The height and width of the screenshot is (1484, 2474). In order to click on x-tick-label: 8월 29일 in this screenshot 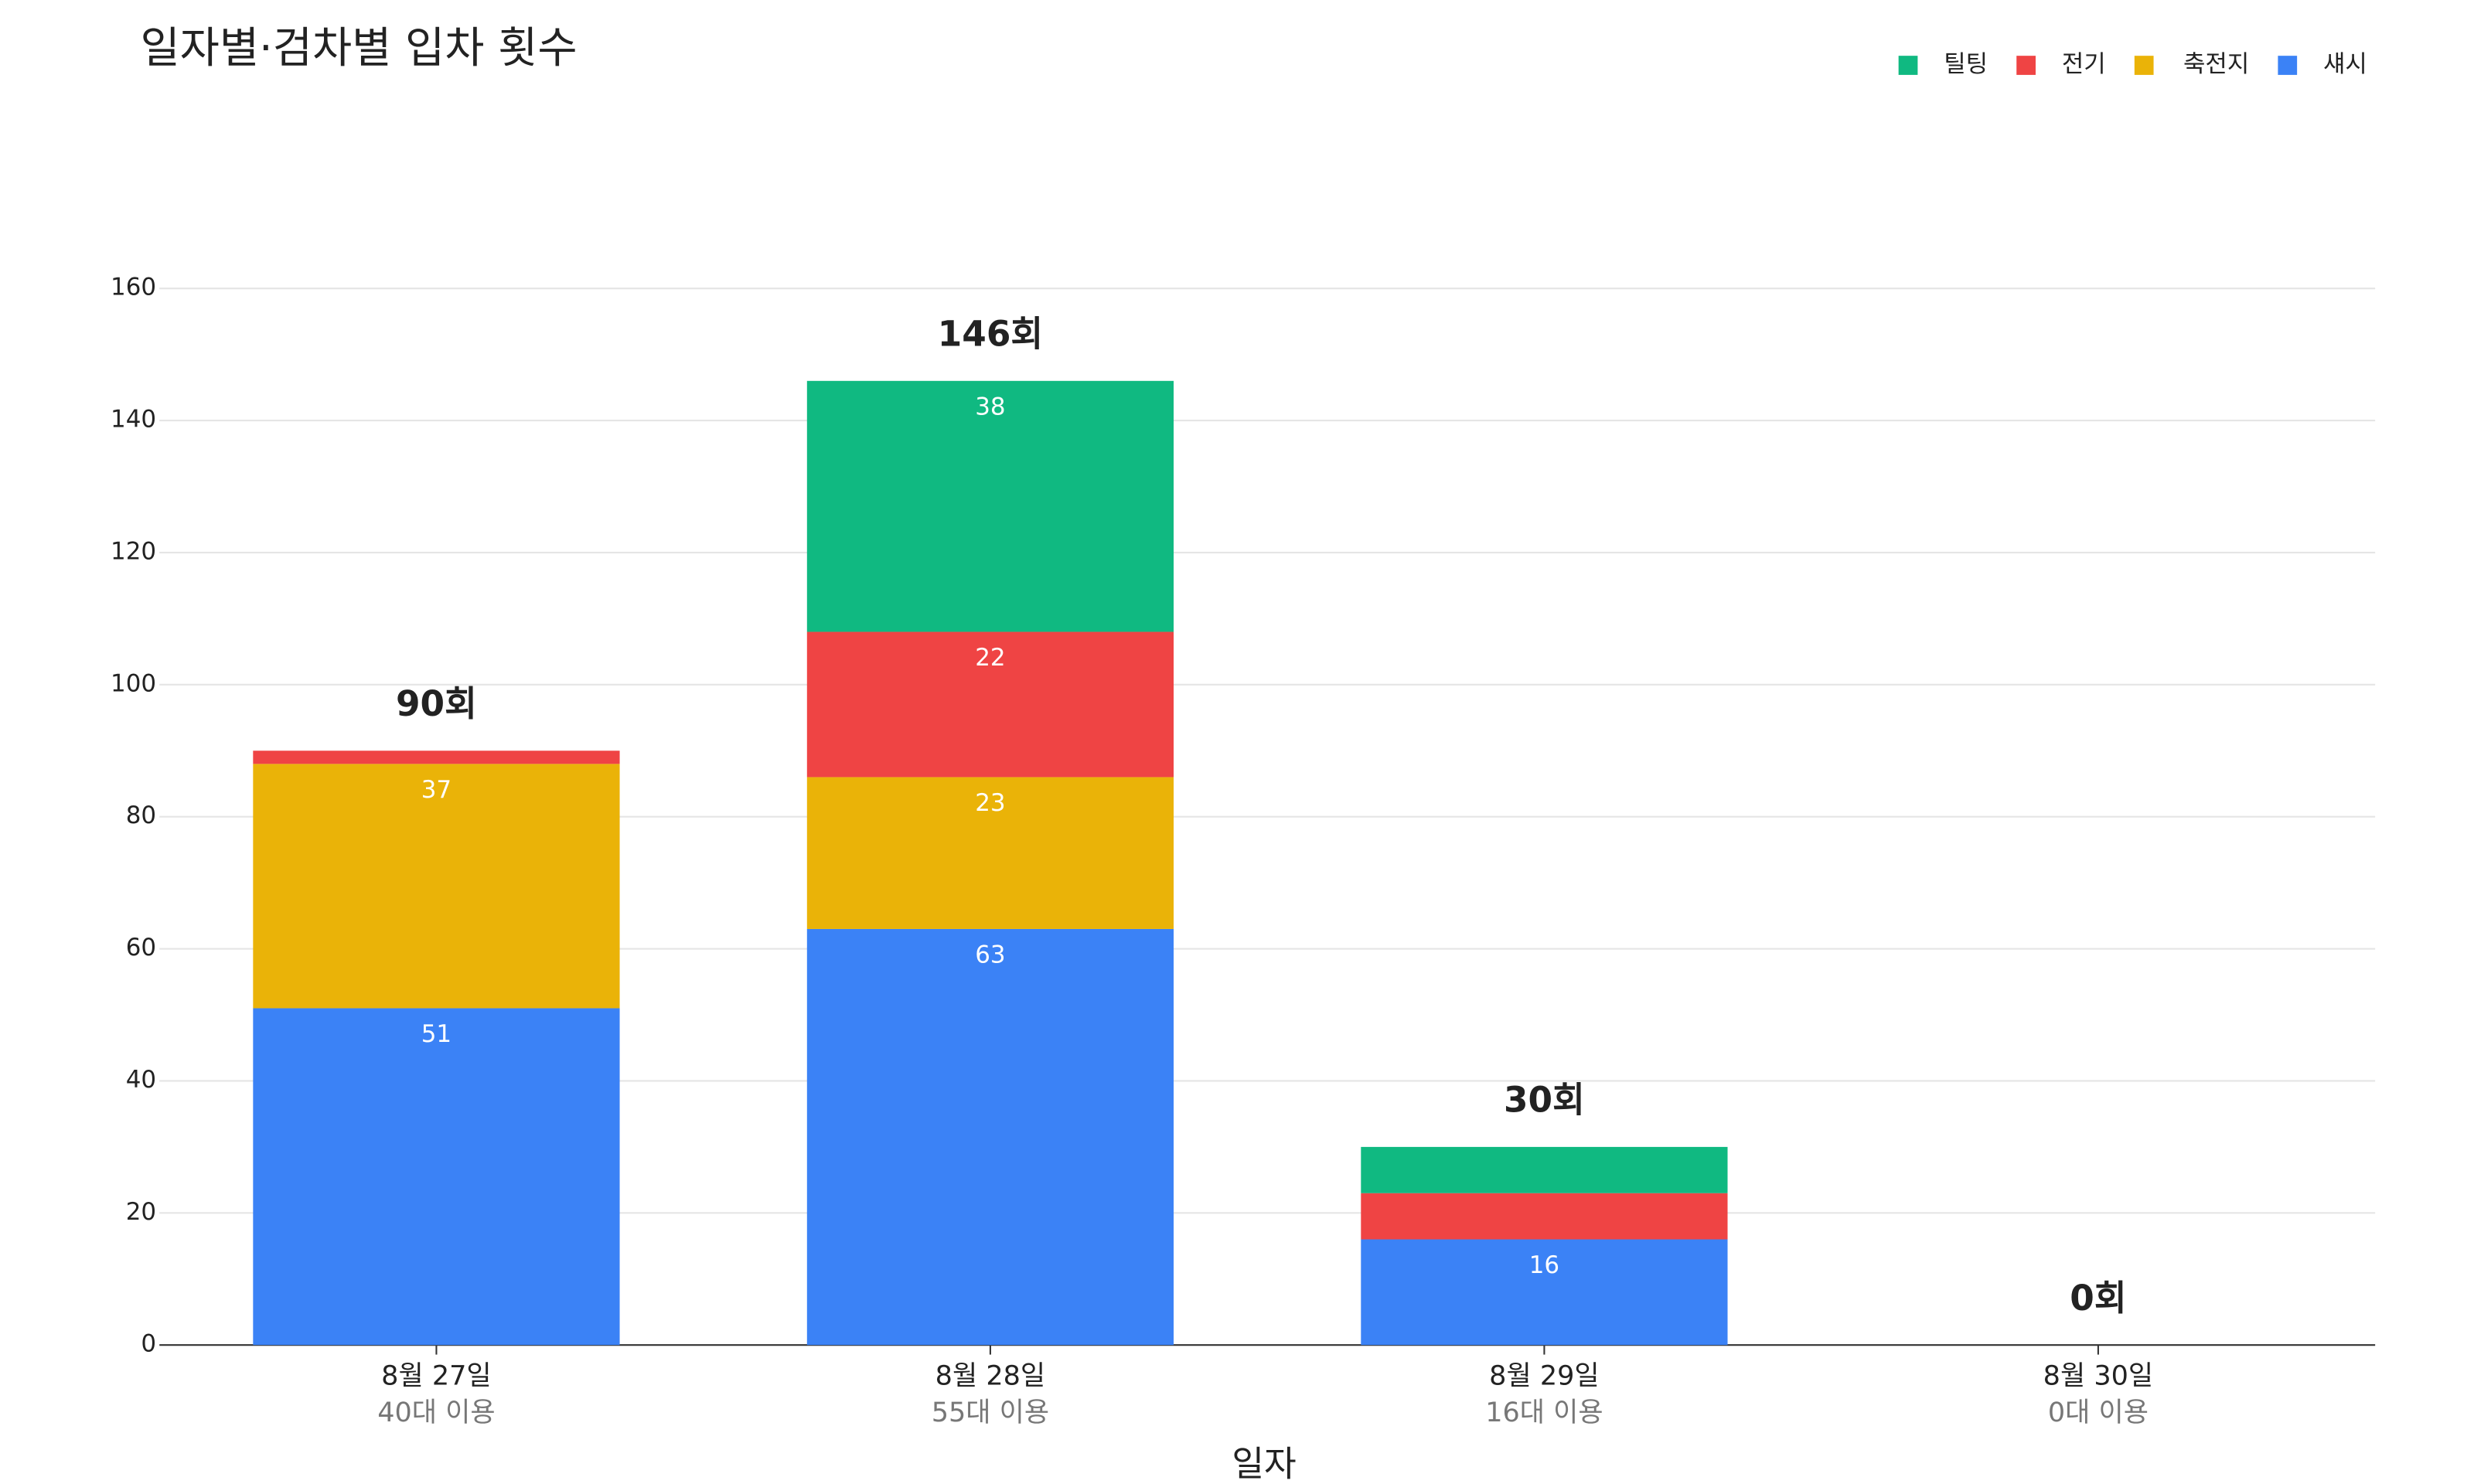, I will do `click(1544, 1375)`.